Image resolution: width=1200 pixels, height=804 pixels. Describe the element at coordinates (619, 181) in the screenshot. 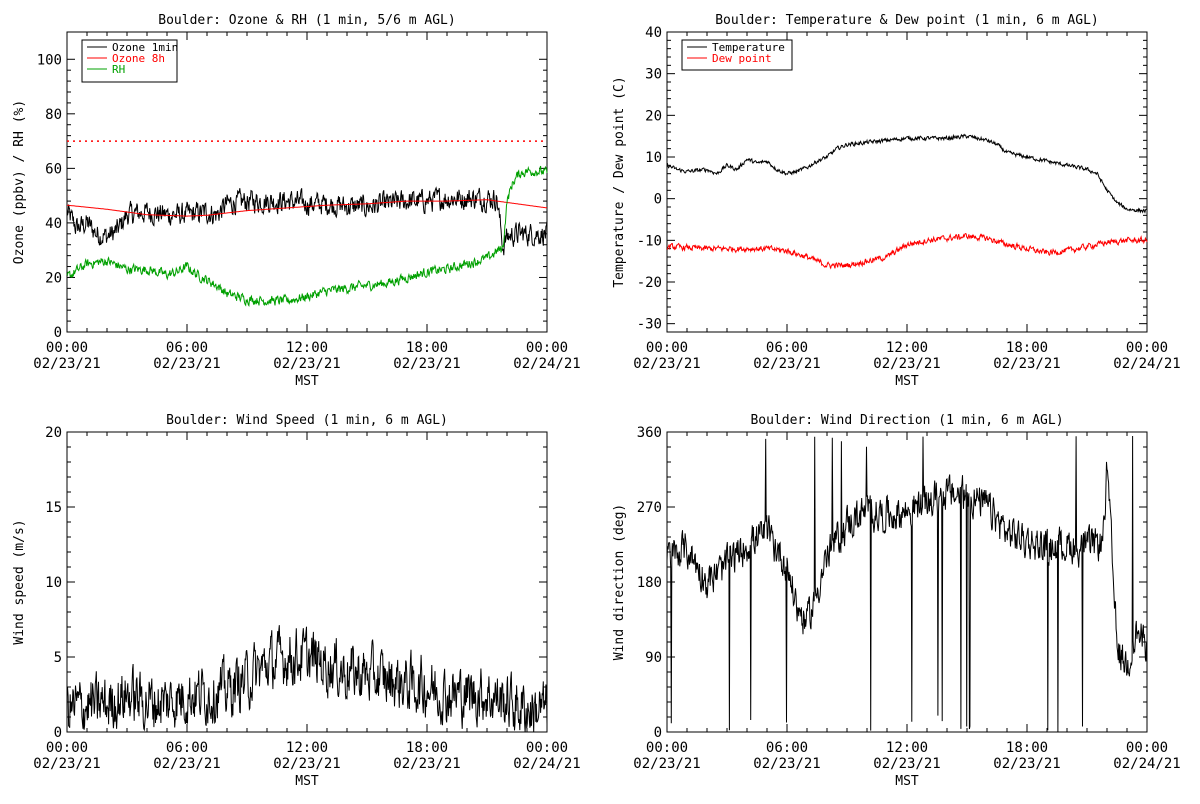

I see `y-axis-label: Temperature / Dew point (C)` at that location.